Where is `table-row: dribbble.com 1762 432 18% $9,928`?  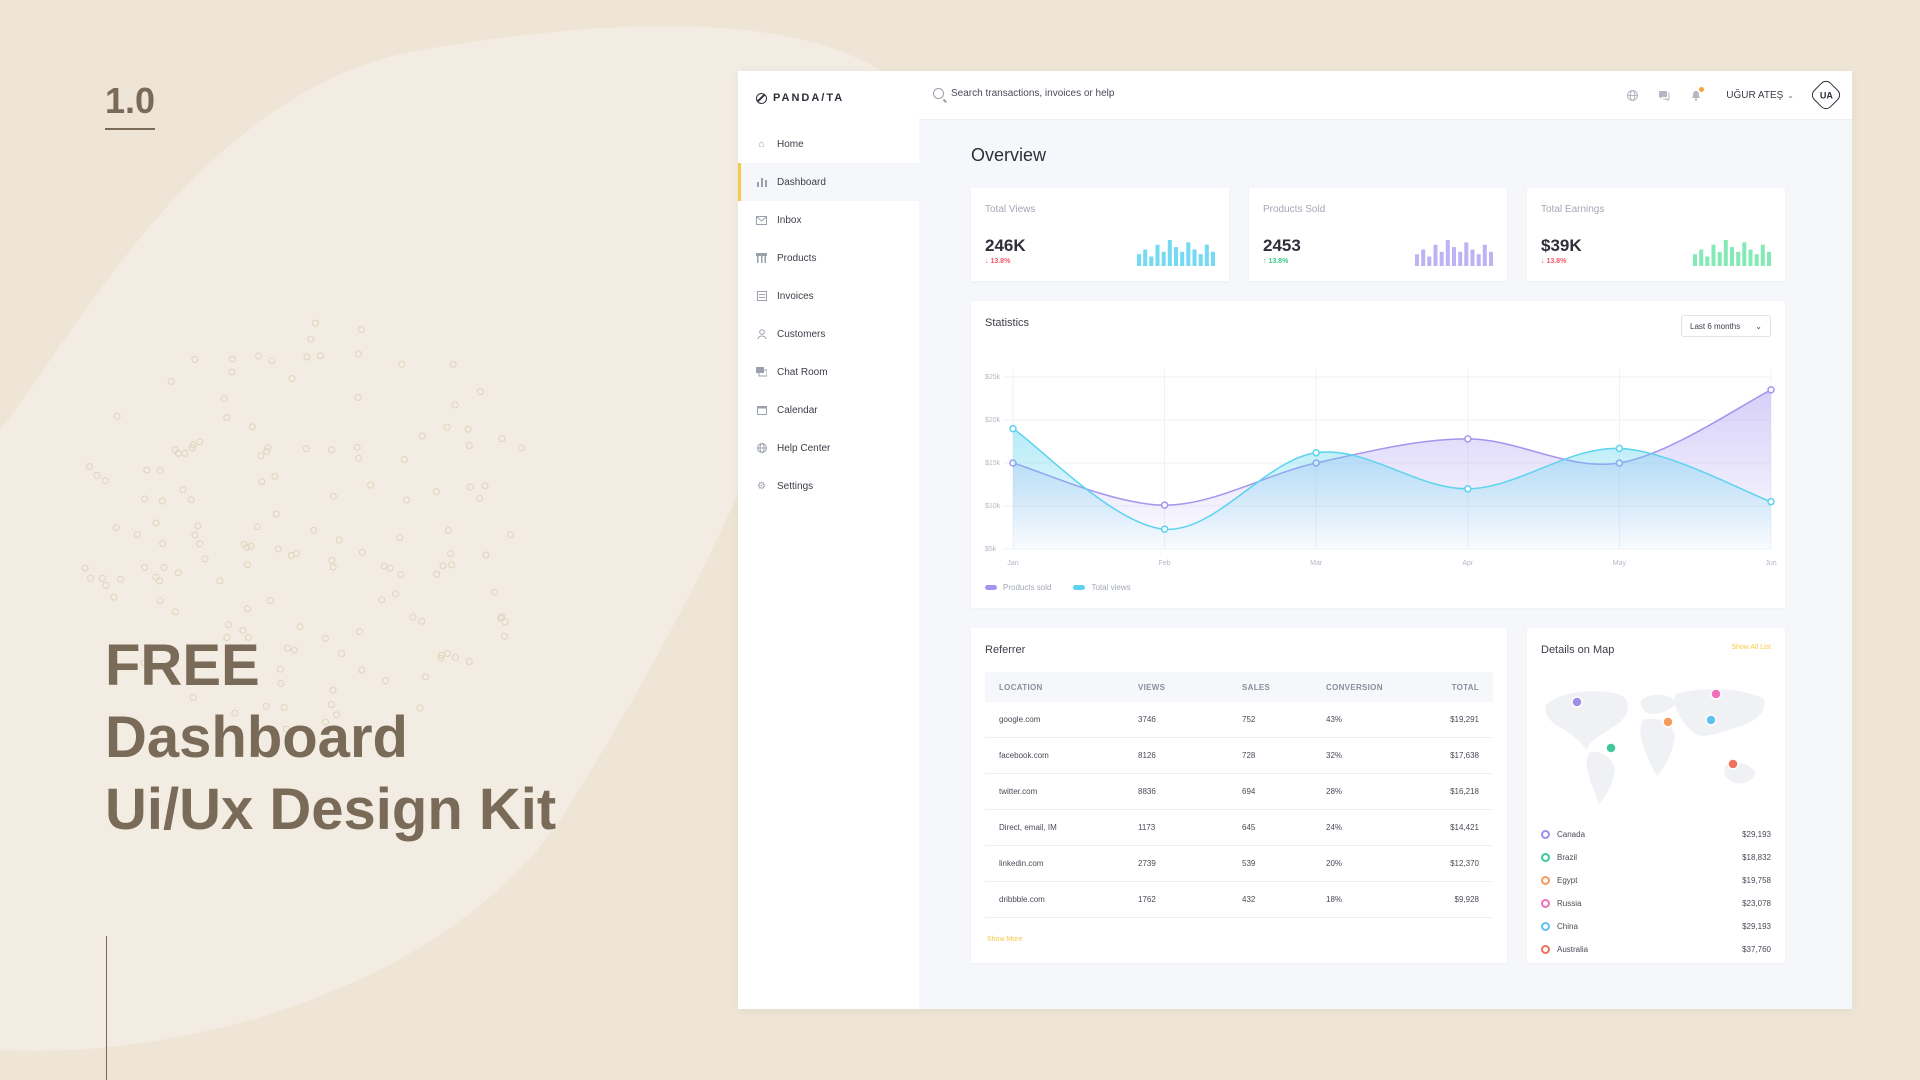
table-row: dribbble.com 1762 432 18% $9,928 is located at coordinates (1239, 900).